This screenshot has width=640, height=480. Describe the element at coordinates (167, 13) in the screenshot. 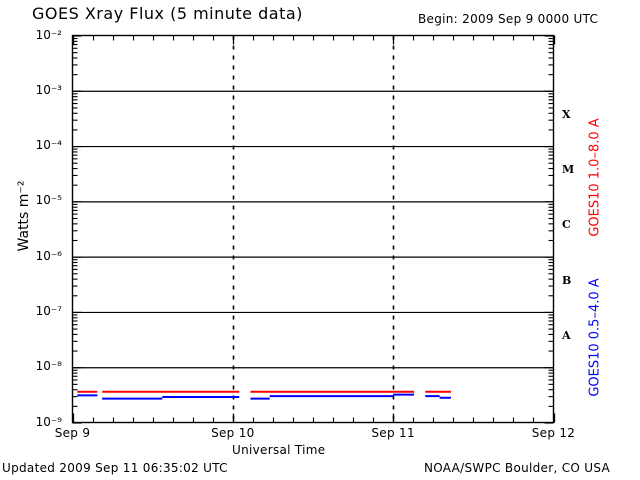

I see `page-title: GOES Xray Flux (5 minute data)` at that location.